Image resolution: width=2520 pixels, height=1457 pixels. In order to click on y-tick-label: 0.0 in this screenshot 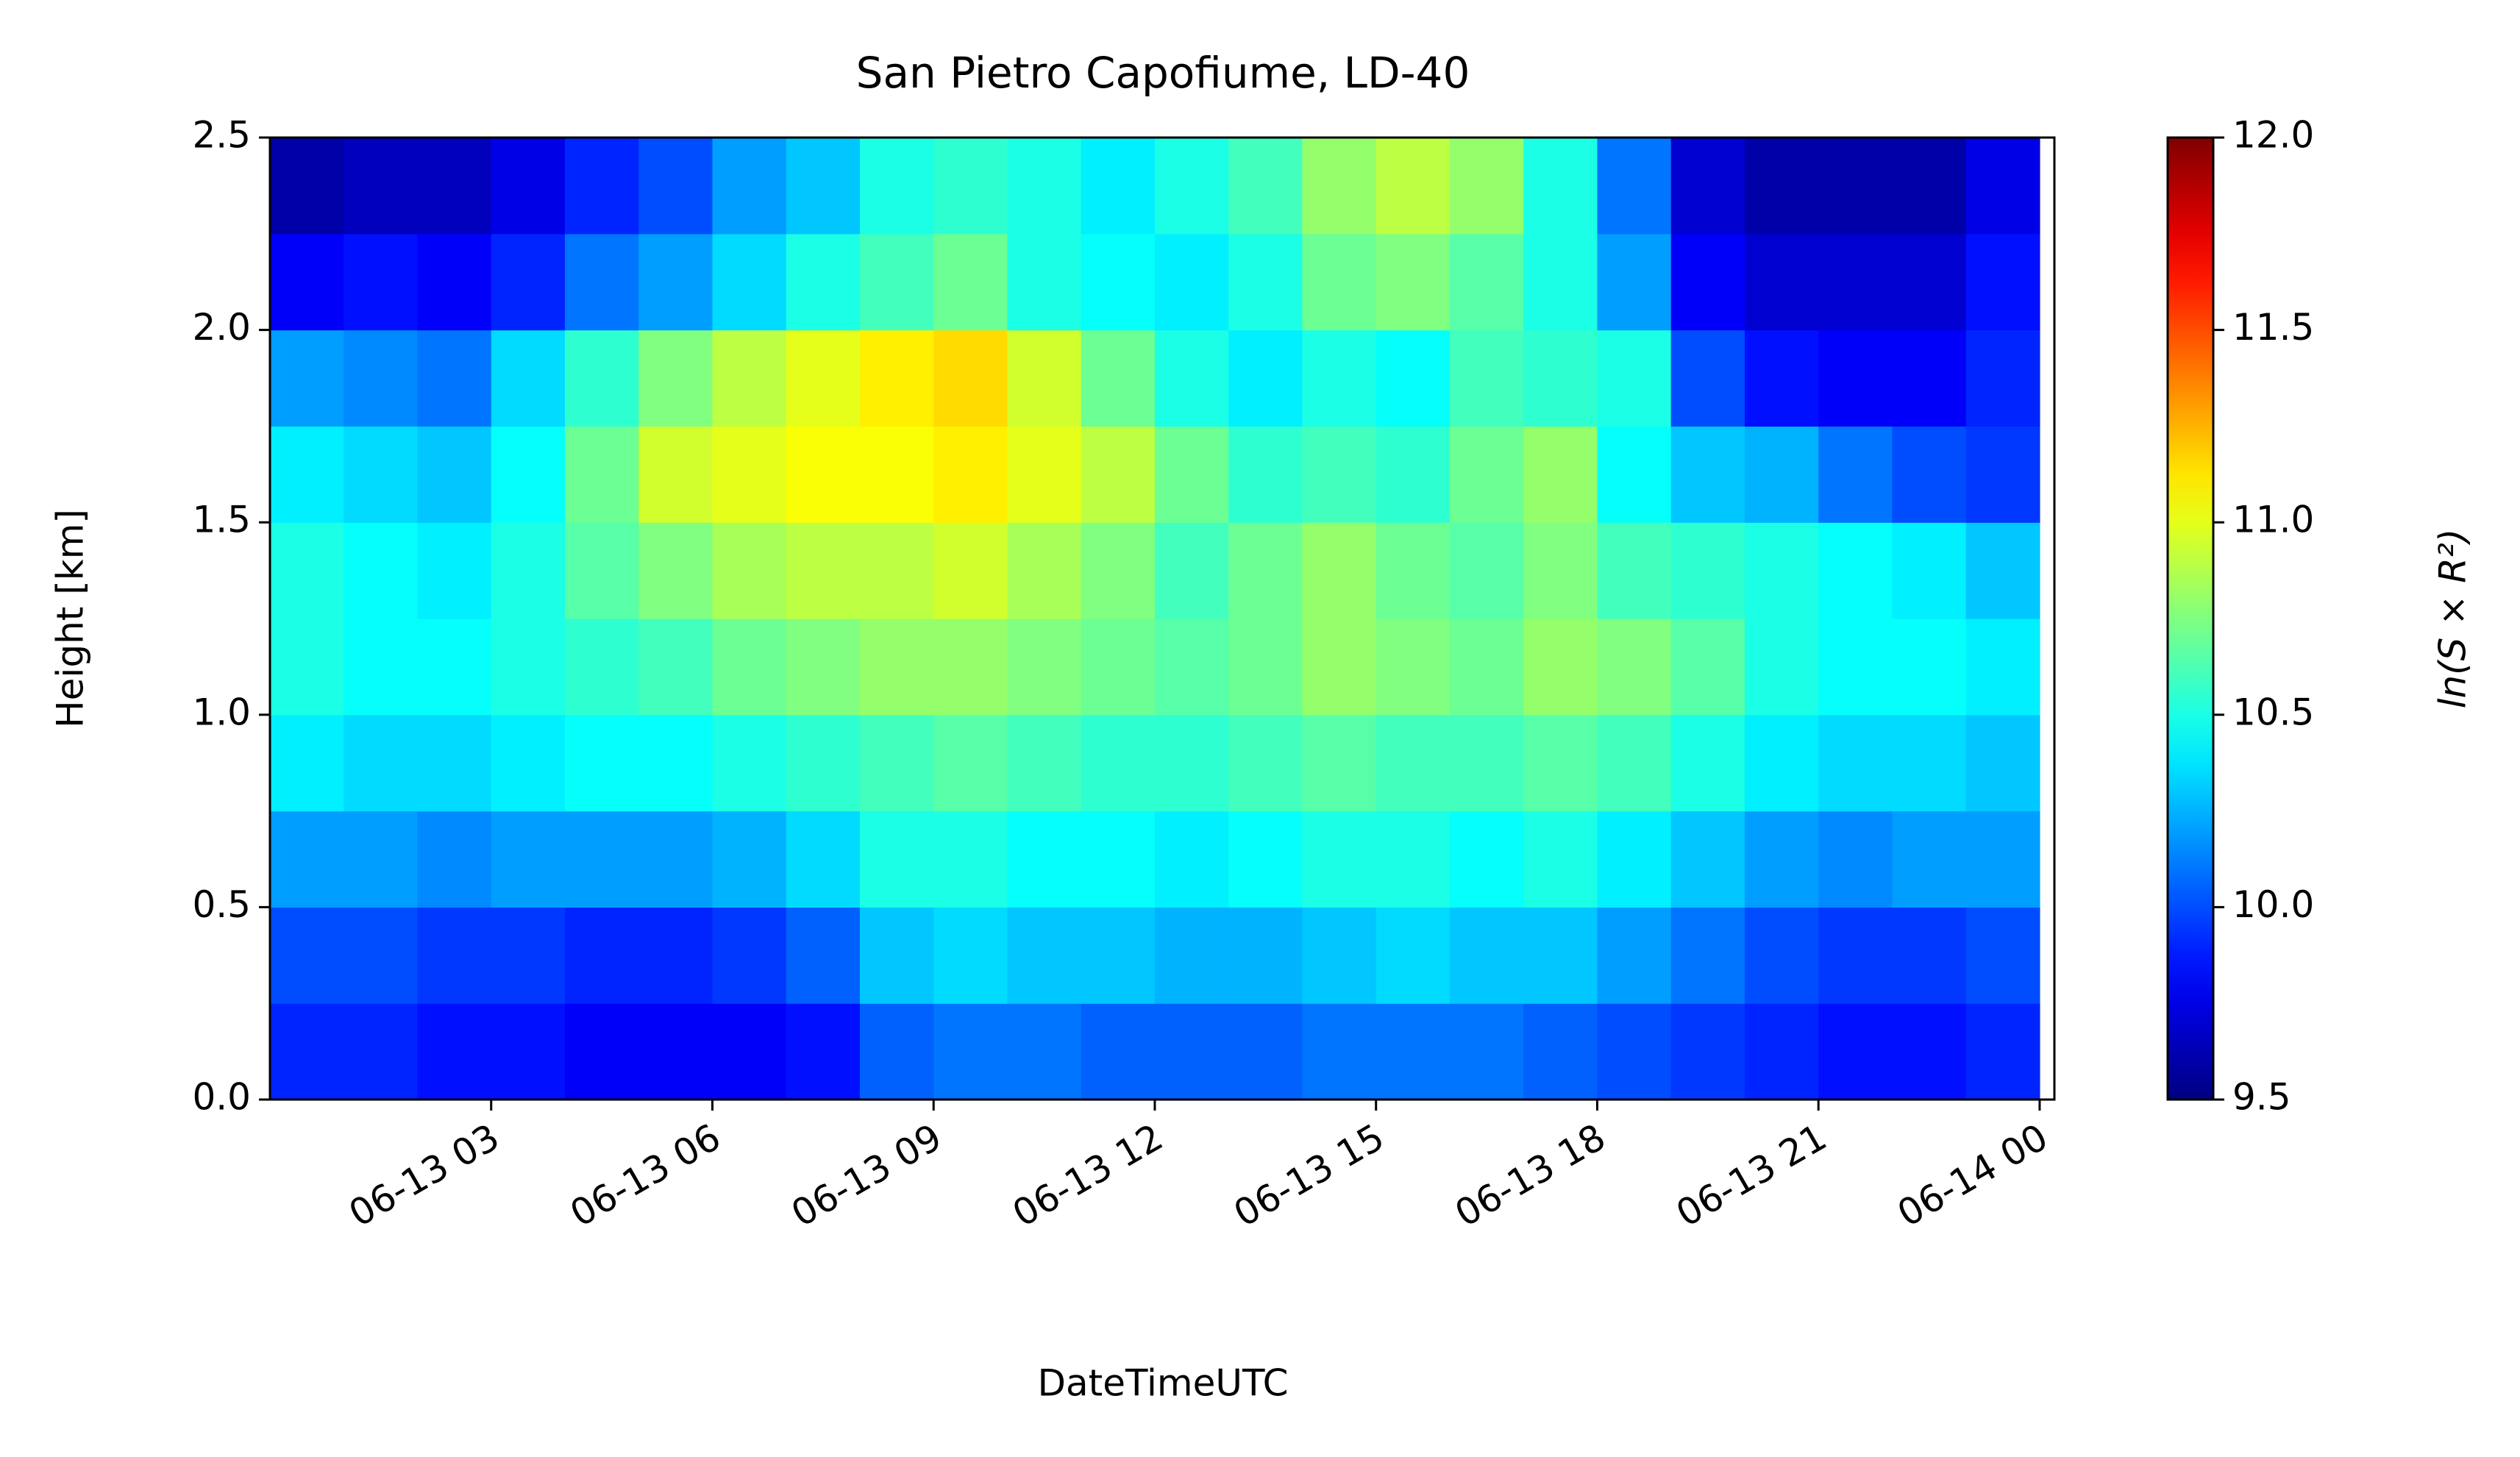, I will do `click(222, 1098)`.